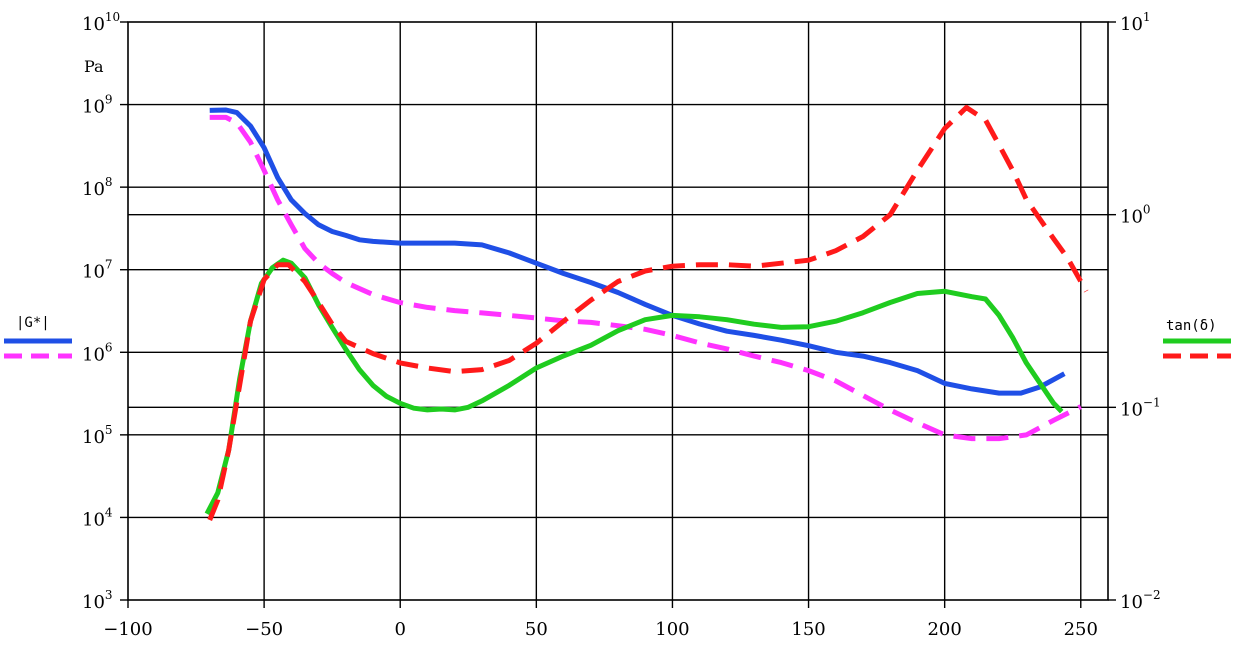 The image size is (1238, 651). What do you see at coordinates (1135, 22) in the screenshot?
I see `y-right-tick-label: 10¹` at bounding box center [1135, 22].